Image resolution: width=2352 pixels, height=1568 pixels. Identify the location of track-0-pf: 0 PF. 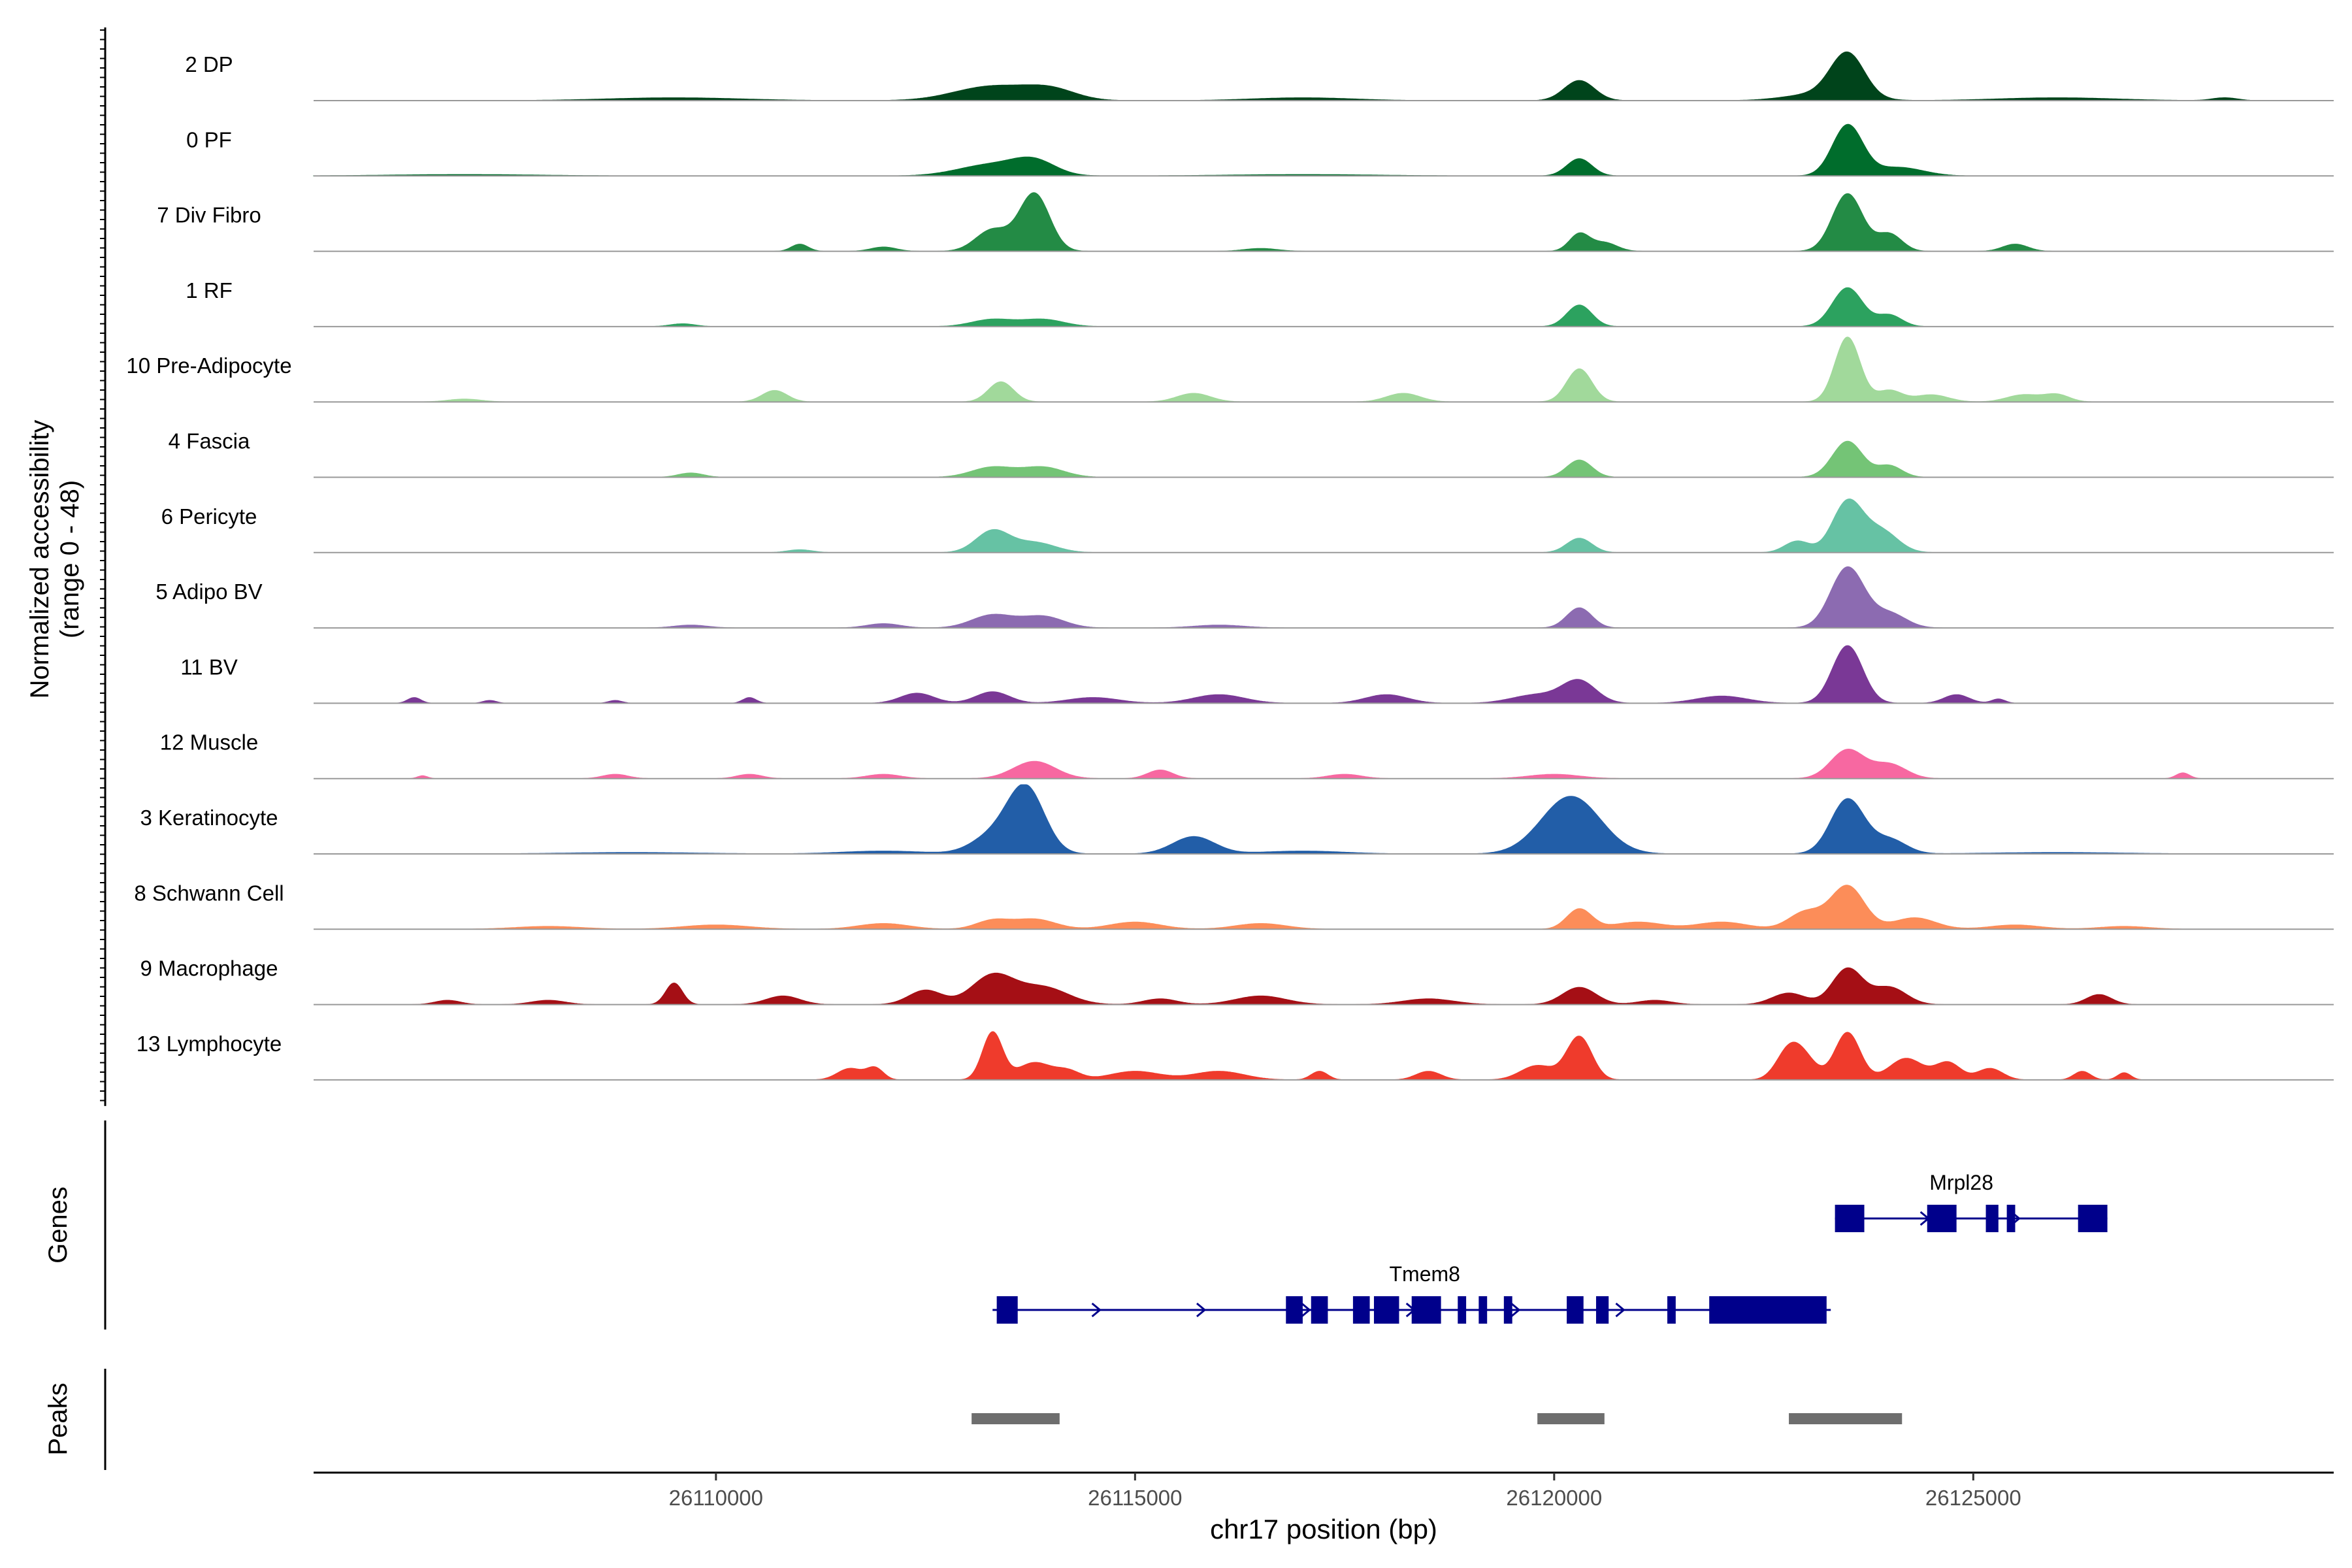
(1260, 150).